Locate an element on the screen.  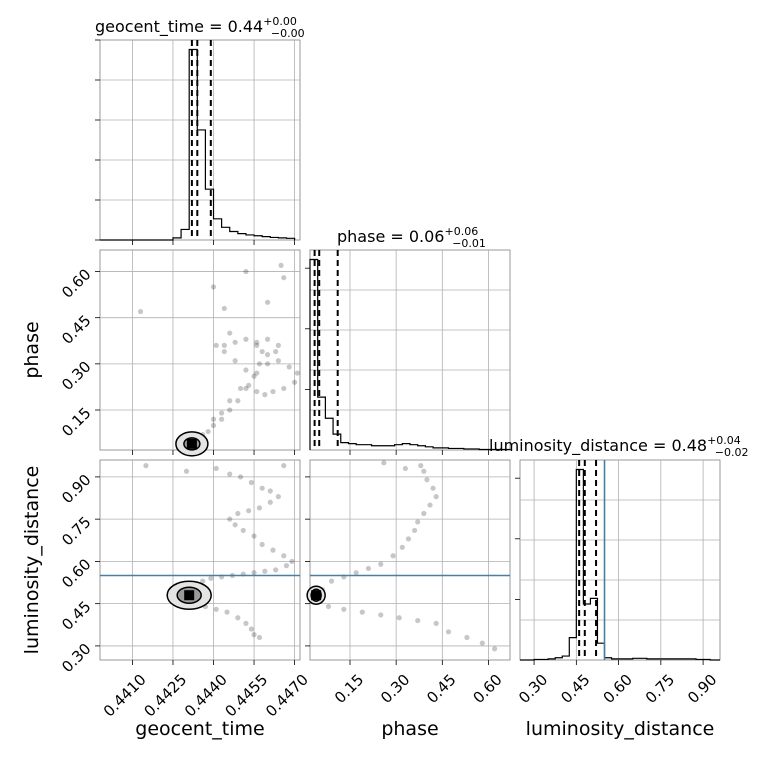
xtick-label-geocent_time: 0.4470 is located at coordinates (287, 696).